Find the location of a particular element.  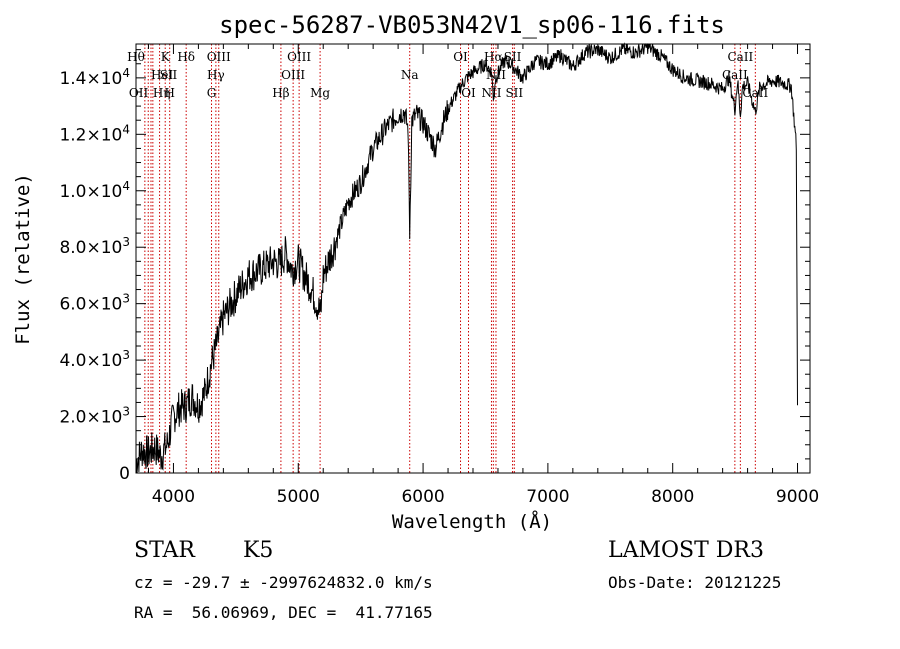

y-tick-label: 1.0×10⁴ is located at coordinates (94, 190).